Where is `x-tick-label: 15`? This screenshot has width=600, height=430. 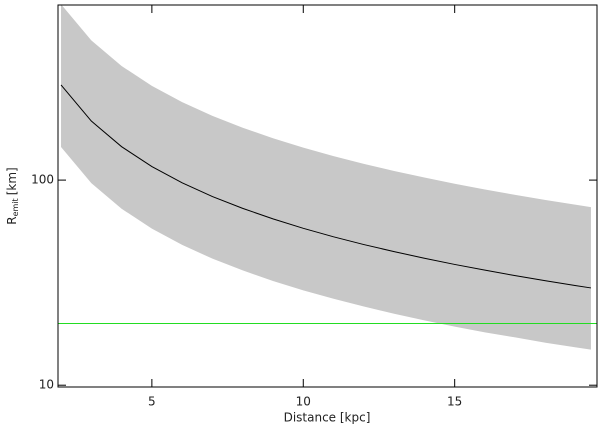 x-tick-label: 15 is located at coordinates (454, 402).